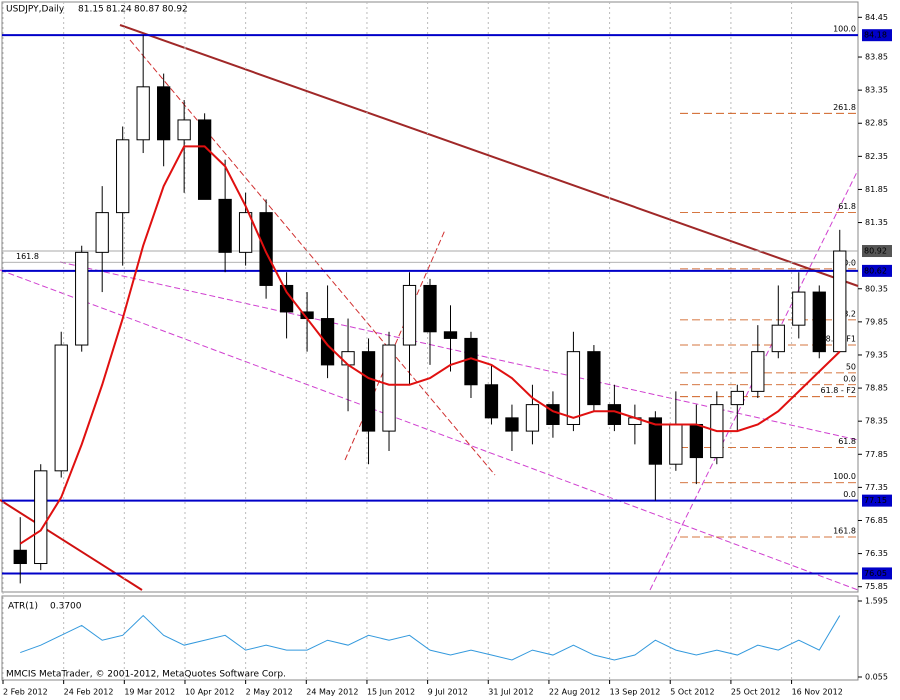  I want to click on y-tick-label: 84.45, so click(876, 17).